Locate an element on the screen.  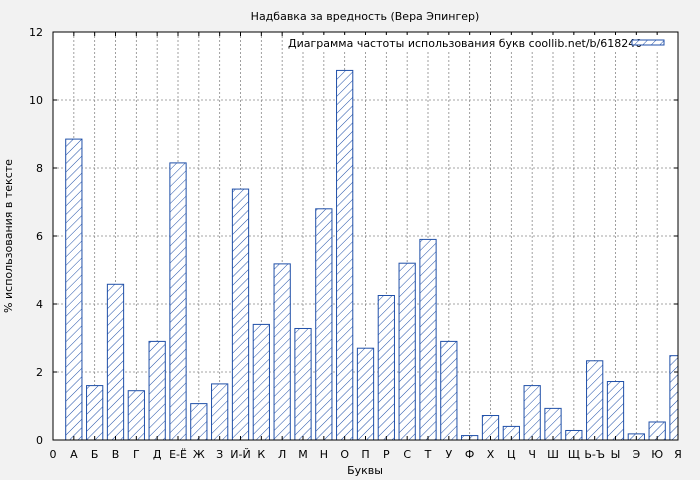
y-tick-label: 8 is located at coordinates (39, 168).